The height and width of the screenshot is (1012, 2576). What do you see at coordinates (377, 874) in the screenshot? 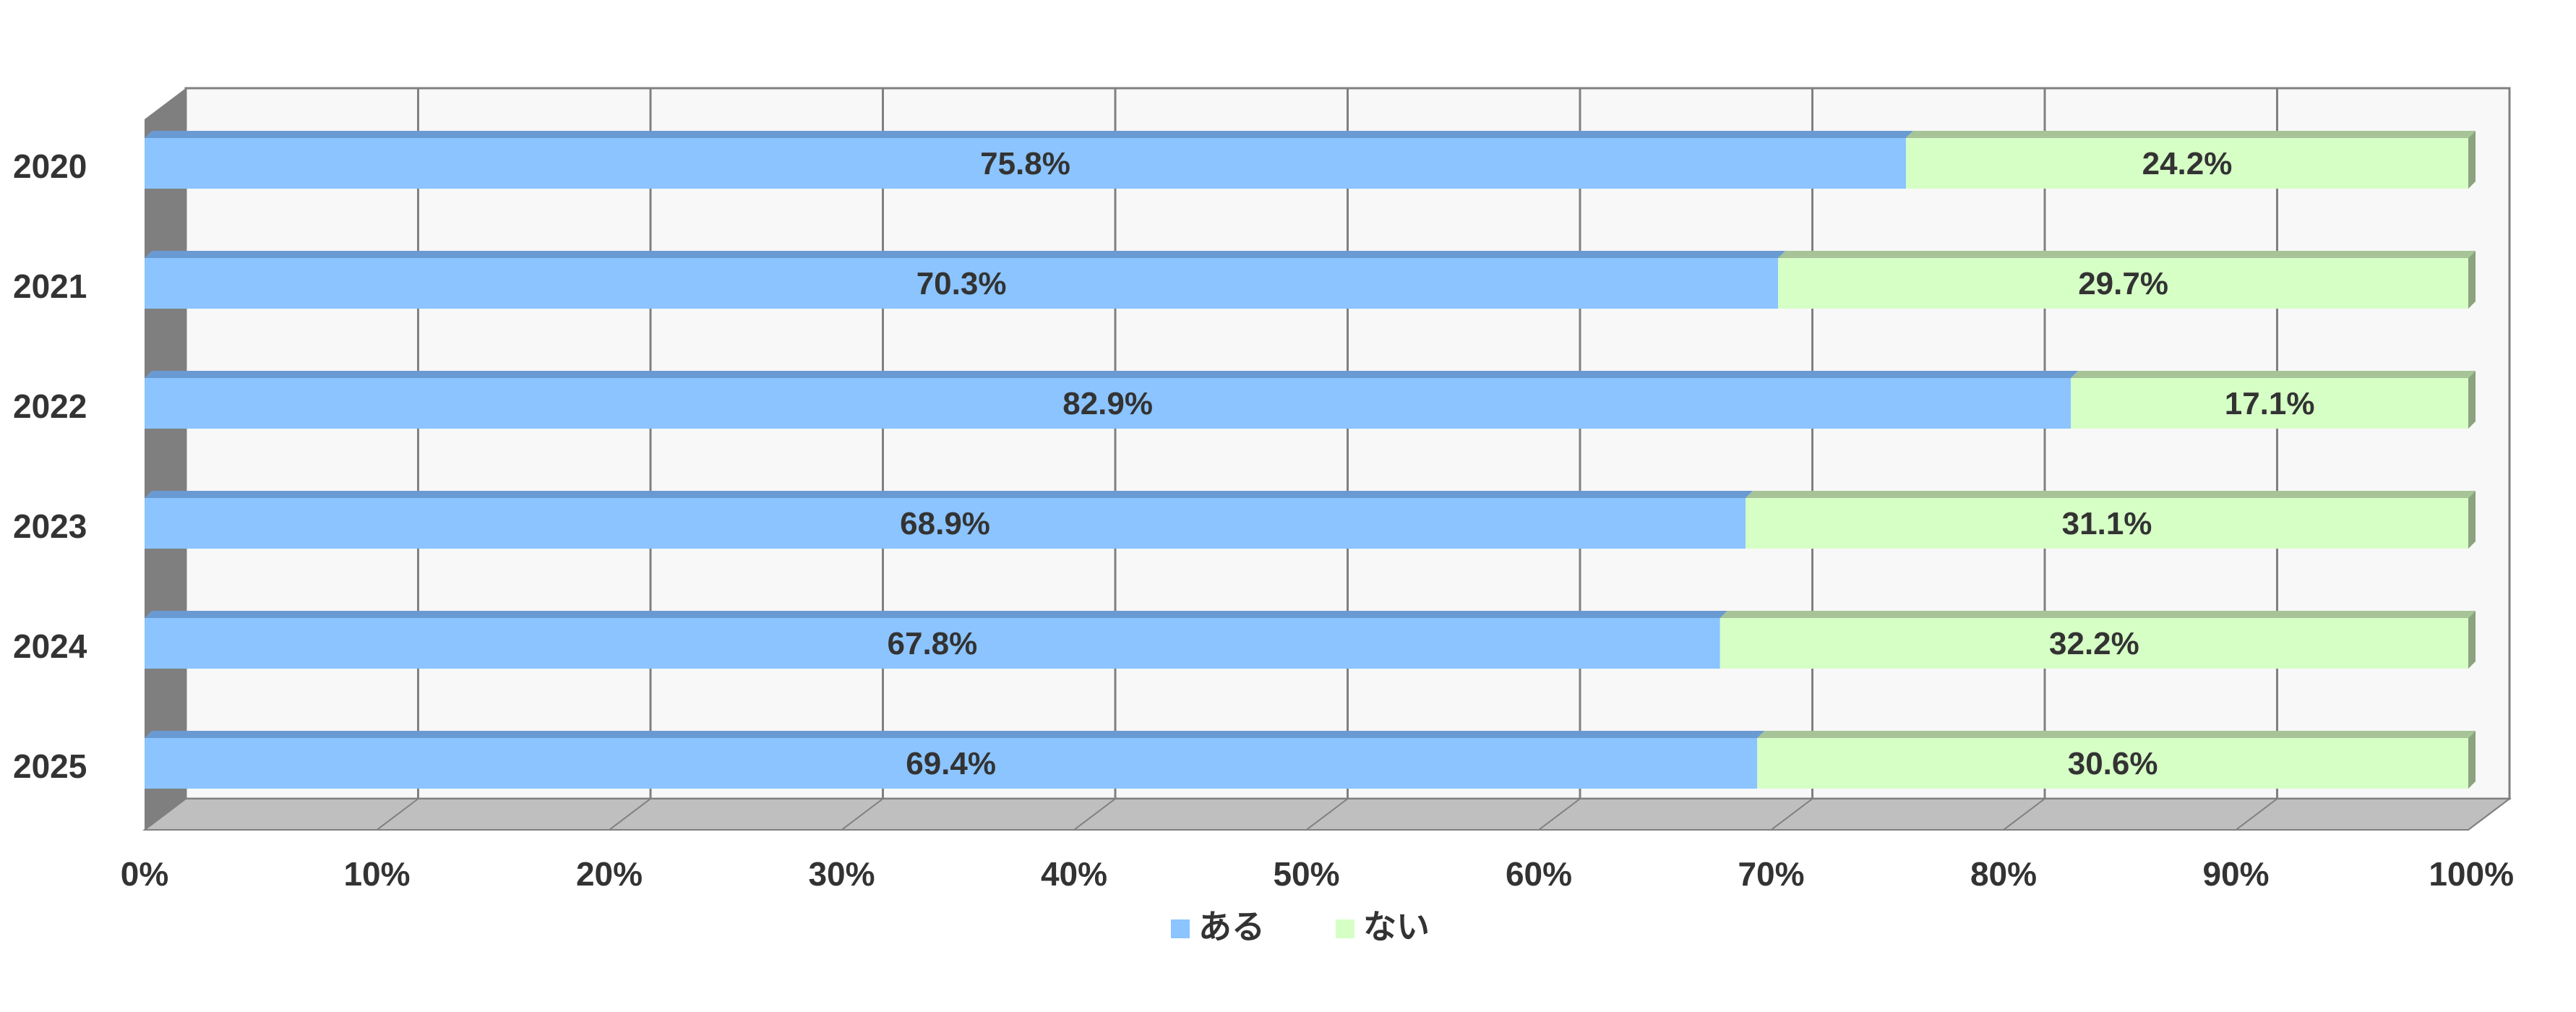
I see `x-tick-label: 10%` at bounding box center [377, 874].